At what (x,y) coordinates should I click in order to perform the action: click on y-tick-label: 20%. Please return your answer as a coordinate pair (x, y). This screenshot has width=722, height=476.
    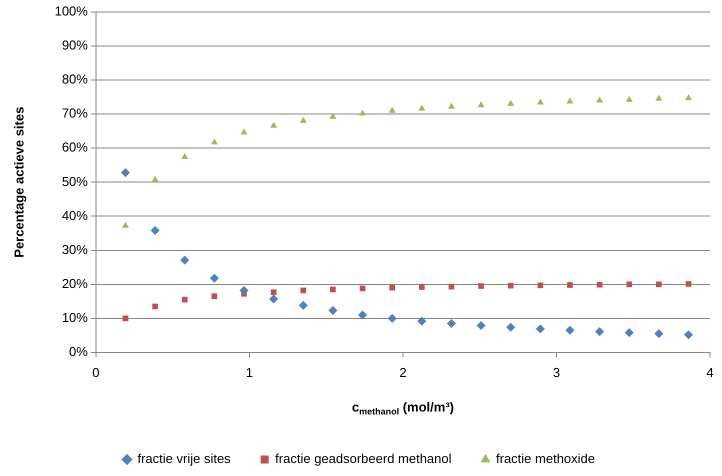
    Looking at the image, I should click on (75, 283).